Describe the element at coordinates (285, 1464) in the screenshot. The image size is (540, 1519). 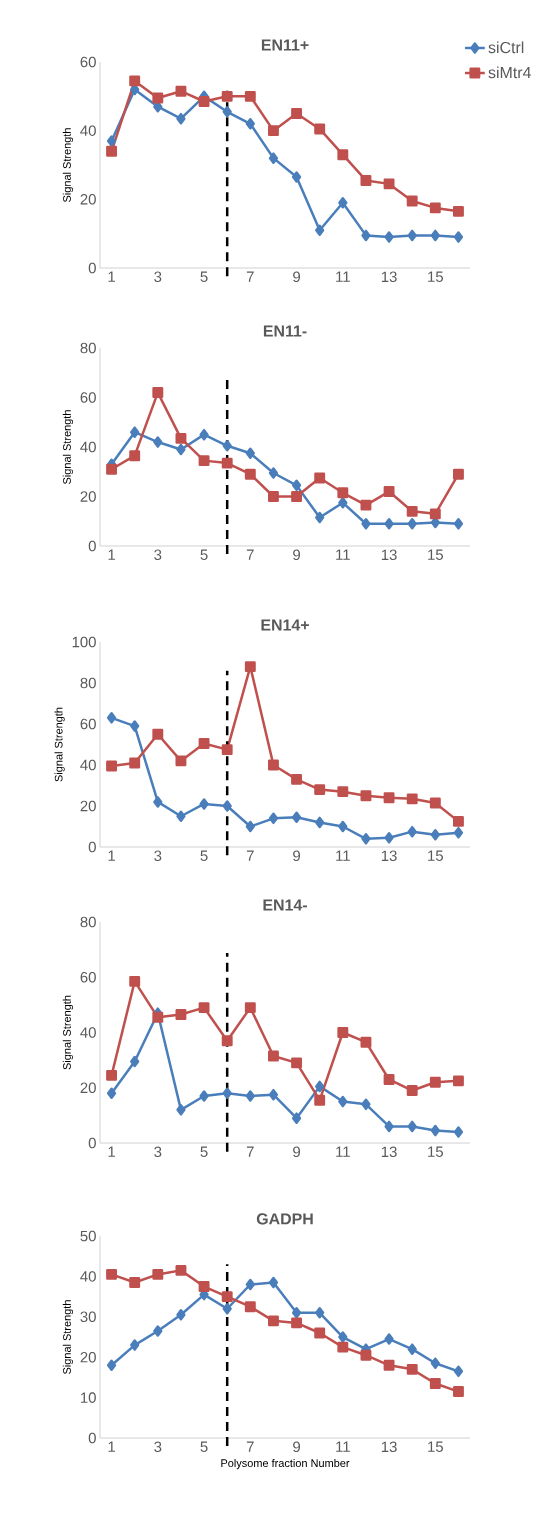
I see `x-axis-title: Polysome fraction Number` at that location.